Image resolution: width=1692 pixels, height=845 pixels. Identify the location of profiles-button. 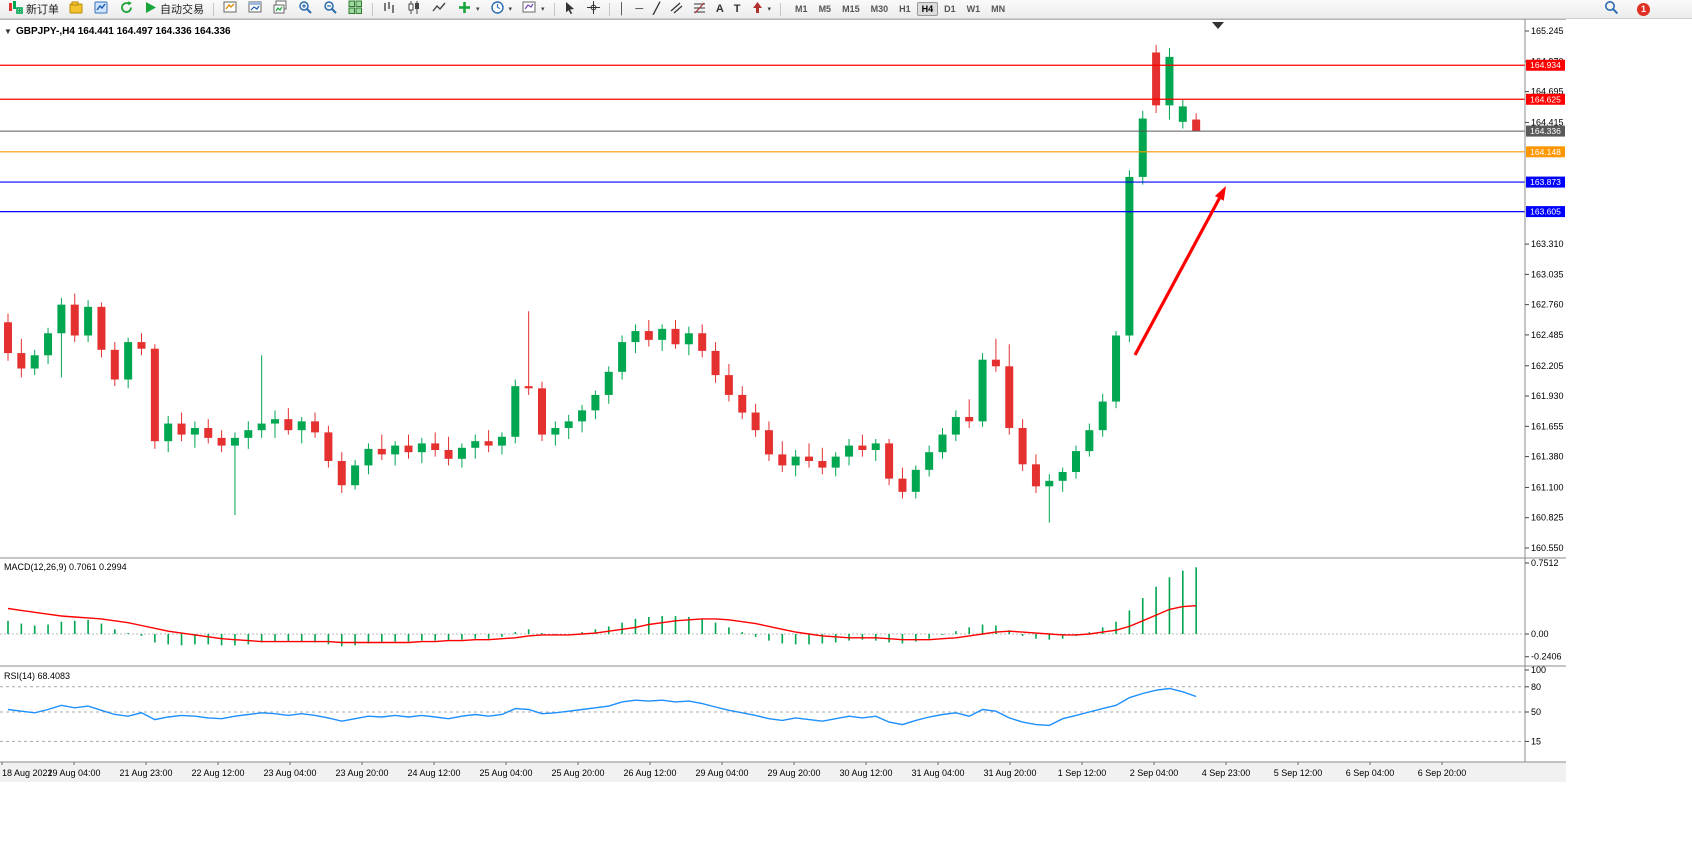
(76, 9).